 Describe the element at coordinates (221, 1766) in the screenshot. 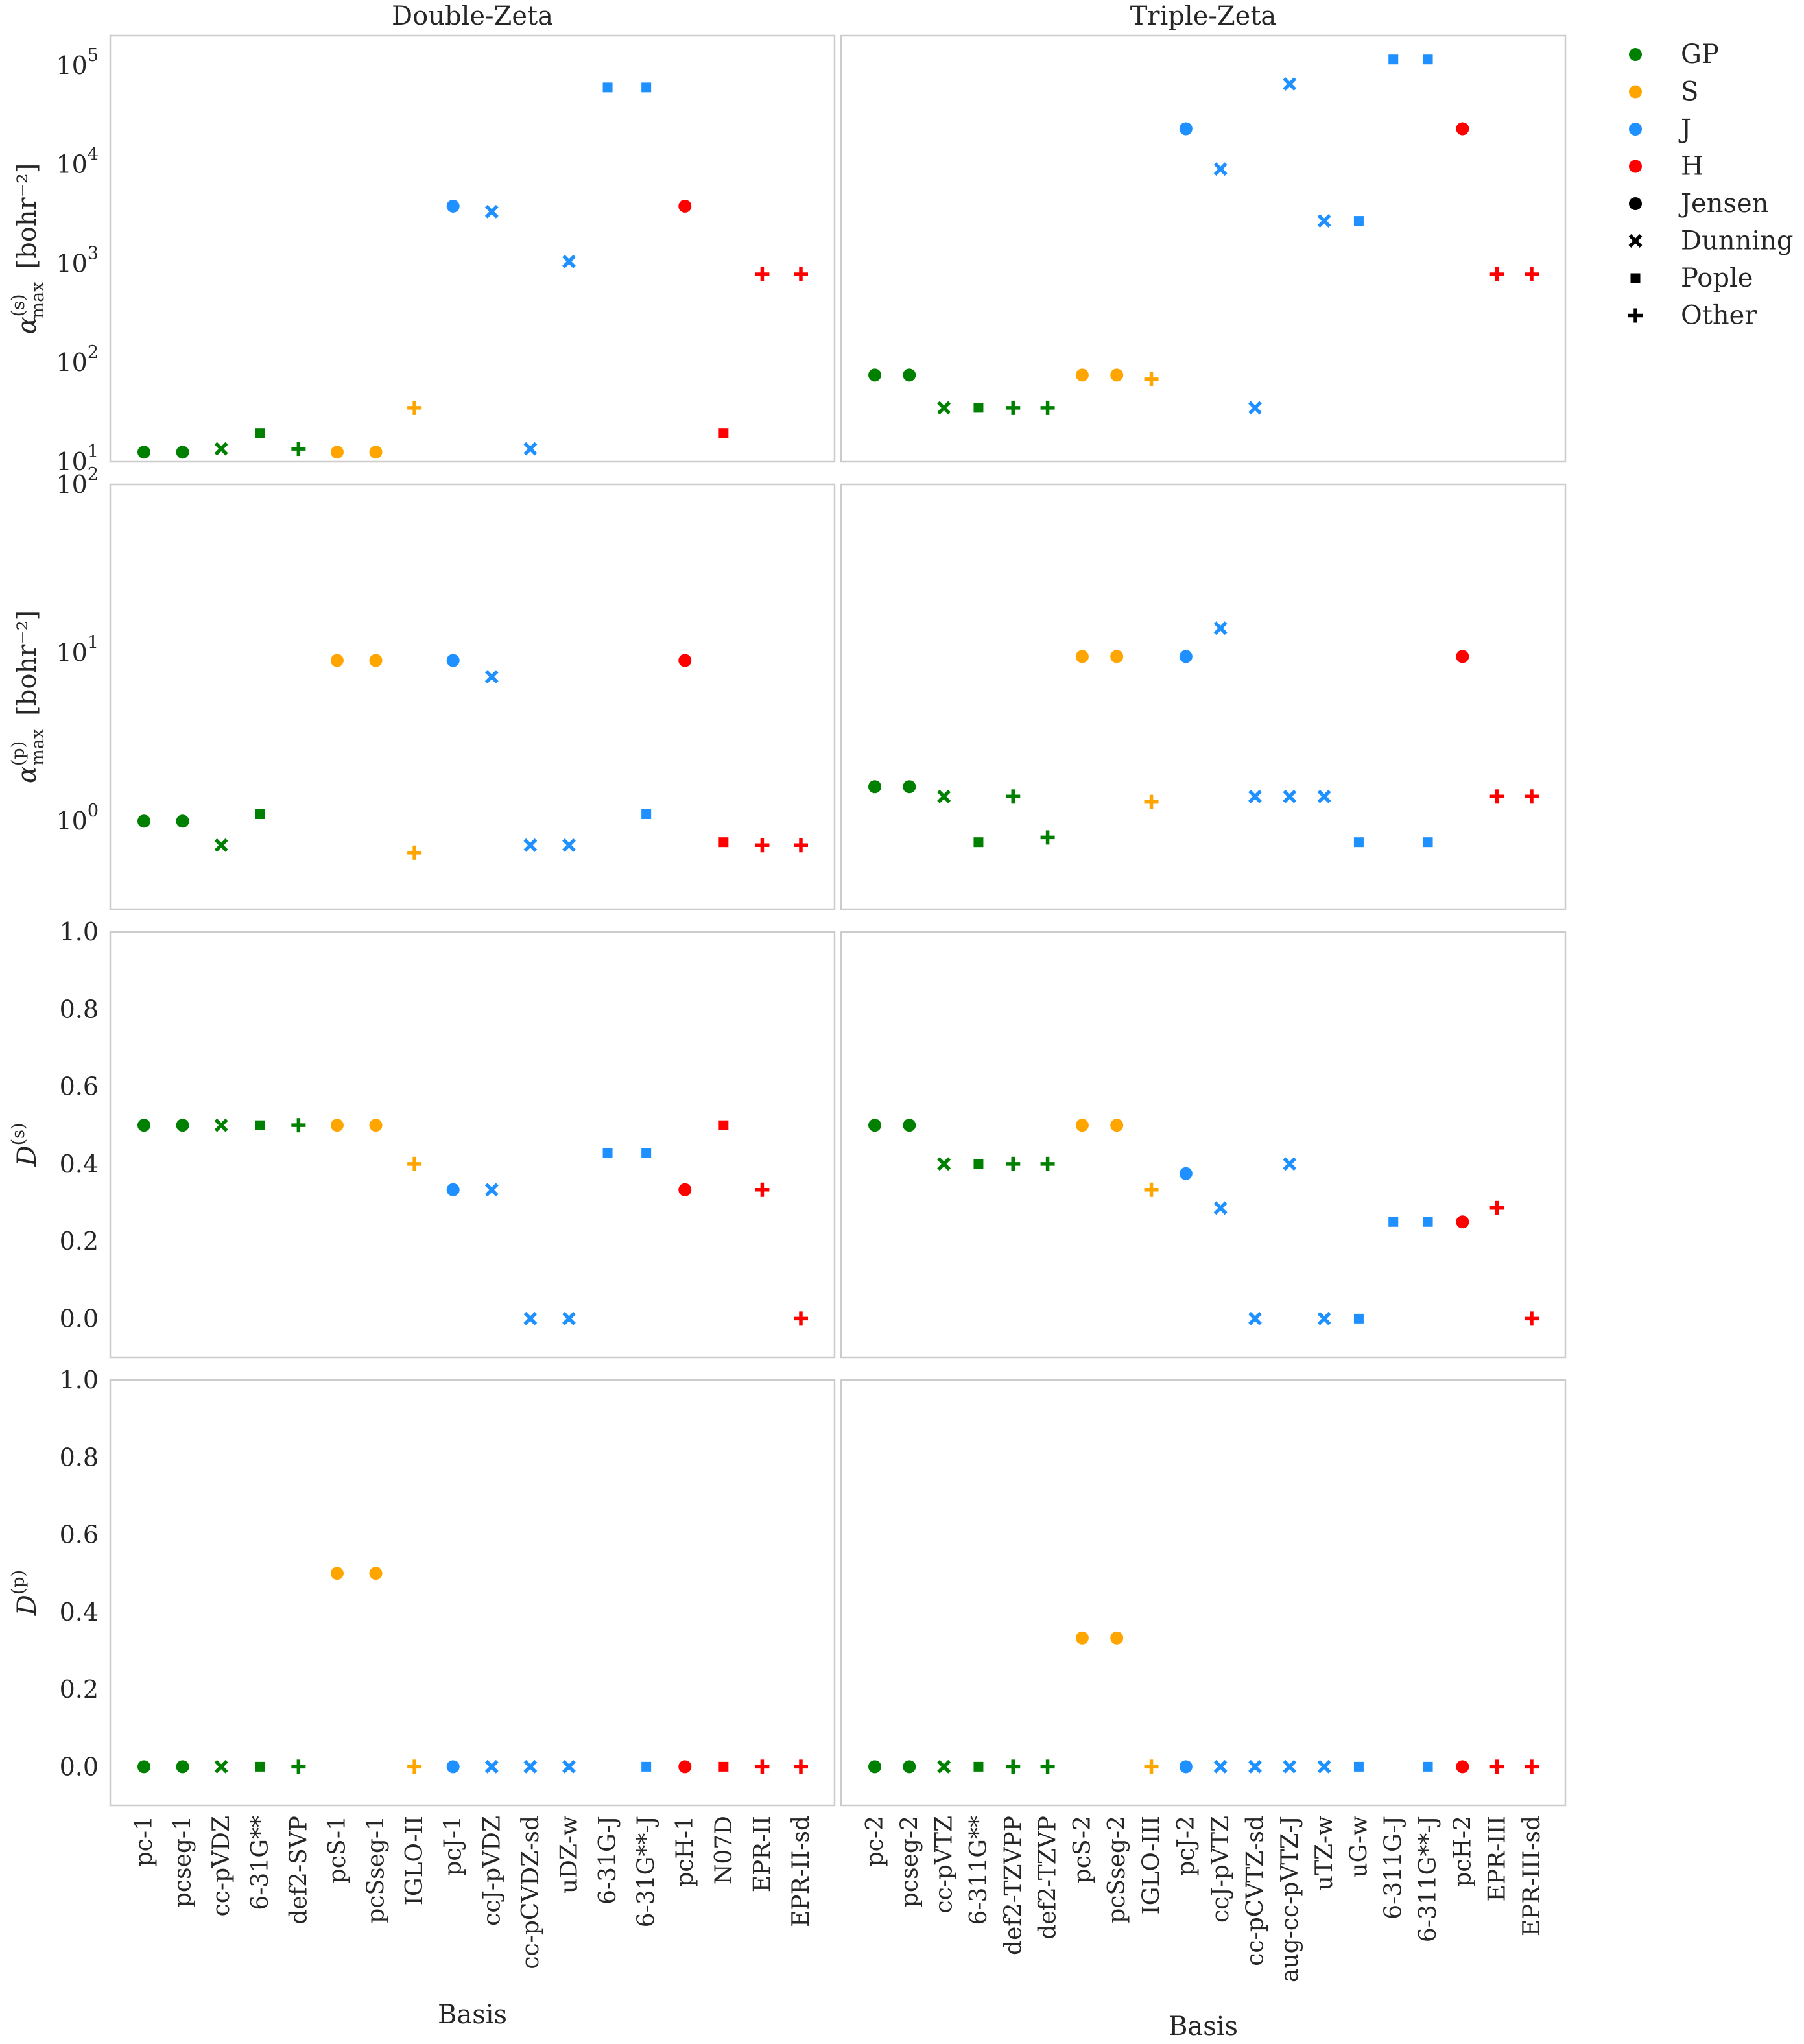

I see `point-cc_pVDZ-r3` at that location.